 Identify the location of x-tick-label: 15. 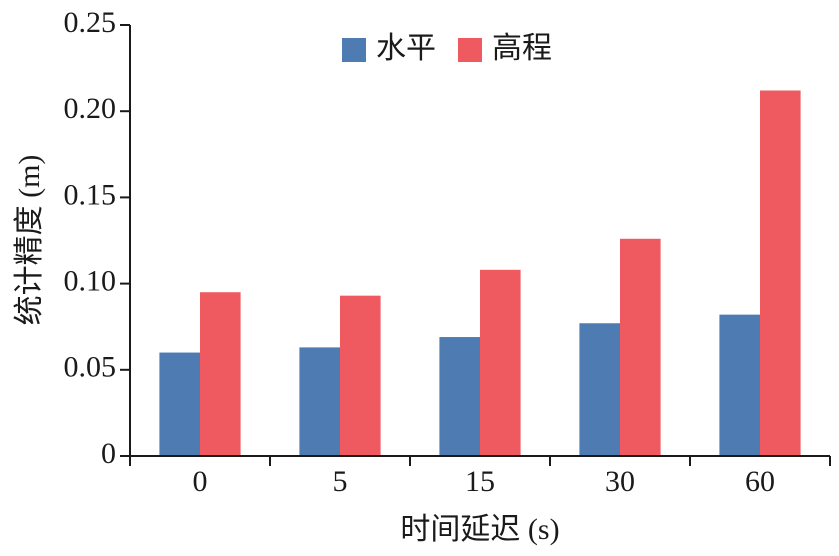
(480, 481).